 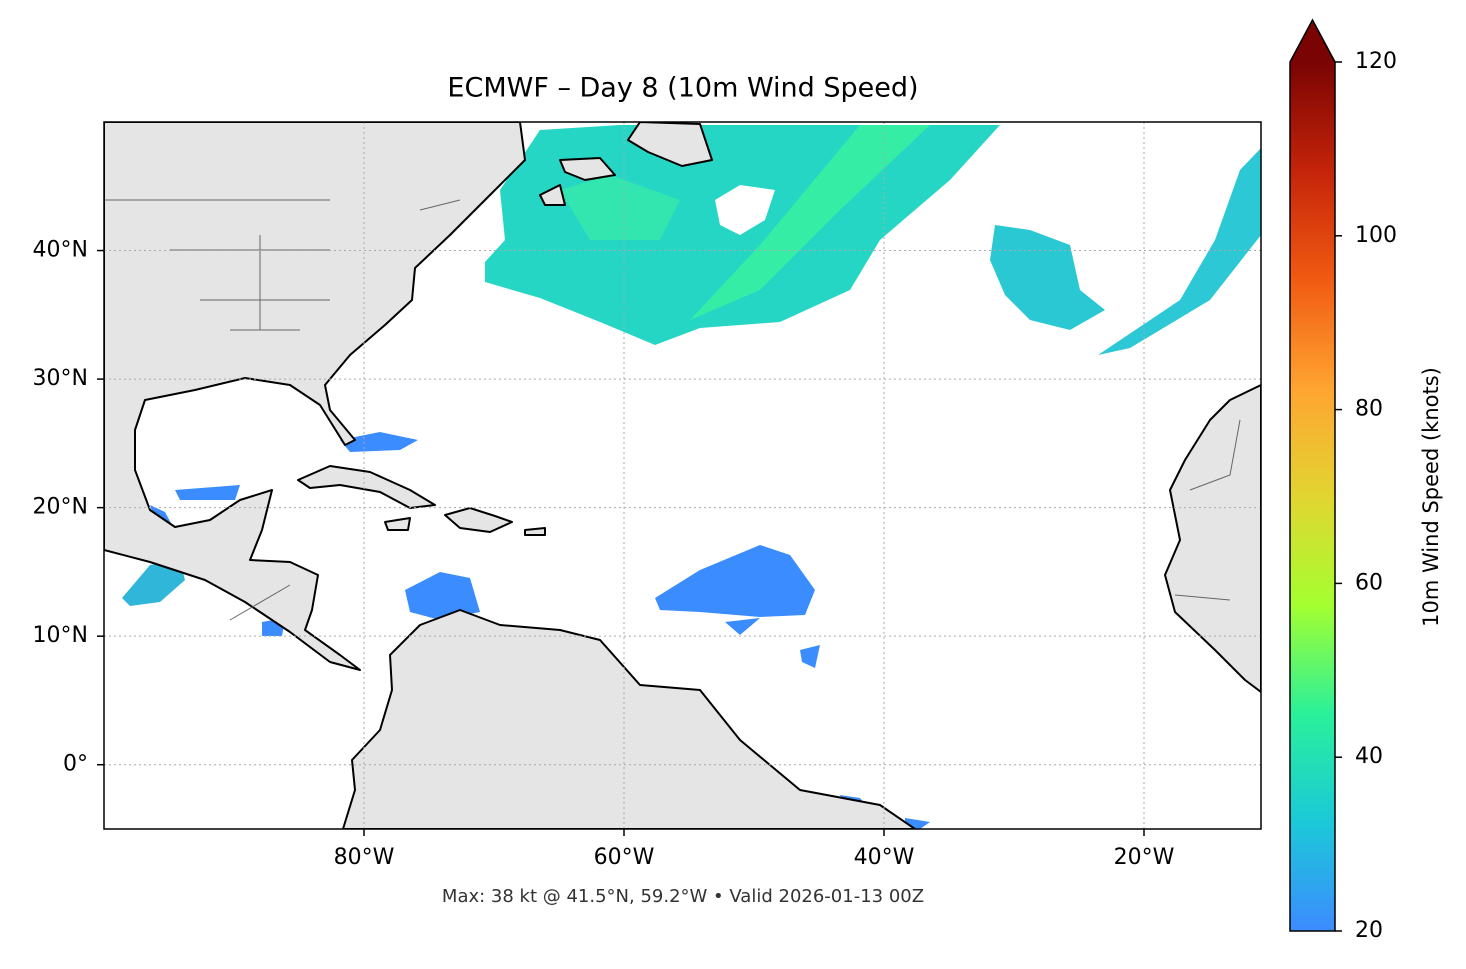 I want to click on y-tick-label: 0°, so click(x=75, y=764).